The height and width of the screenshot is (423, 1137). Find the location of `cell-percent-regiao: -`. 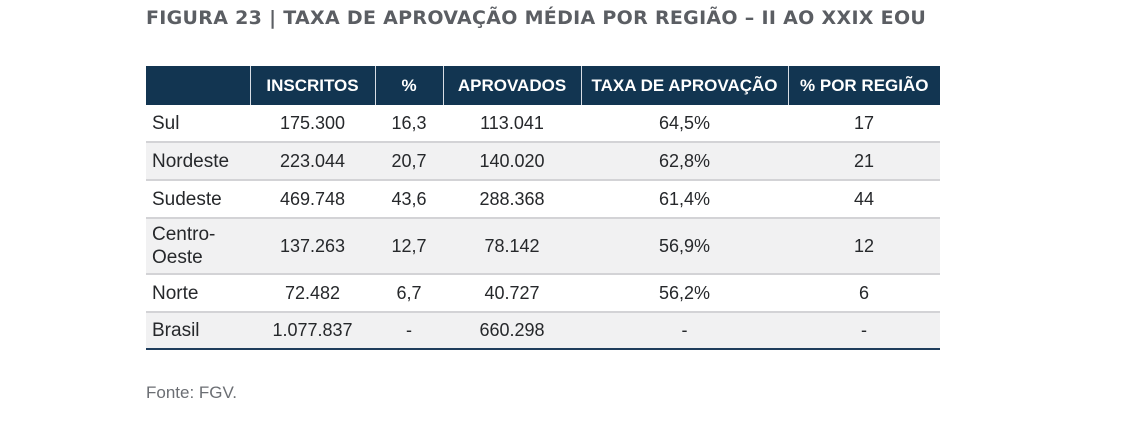

cell-percent-regiao: - is located at coordinates (864, 331).